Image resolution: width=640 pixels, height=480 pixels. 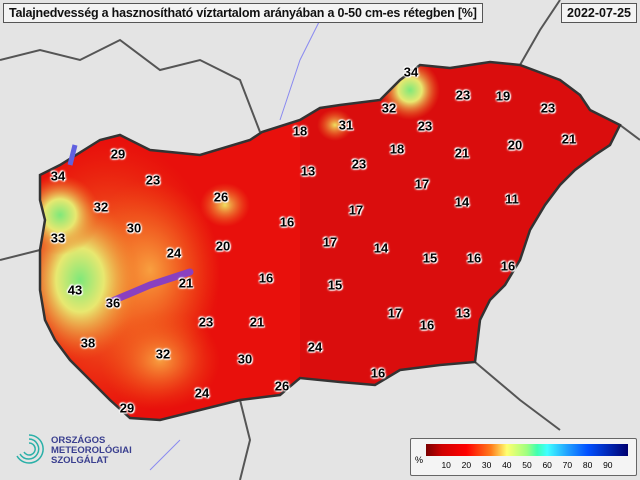 I want to click on moisture-value-label: 43, so click(x=75, y=290).